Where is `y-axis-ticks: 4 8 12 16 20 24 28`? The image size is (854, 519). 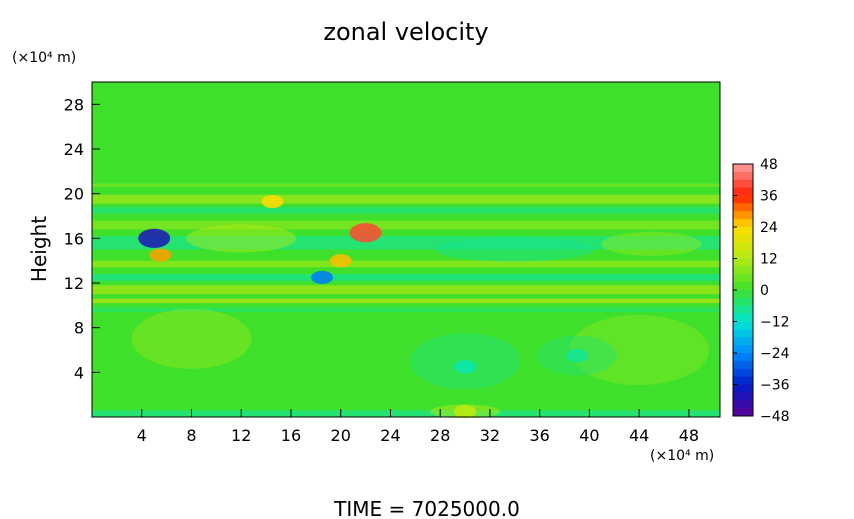 y-axis-ticks: 4 8 12 16 20 24 28 is located at coordinates (82, 238).